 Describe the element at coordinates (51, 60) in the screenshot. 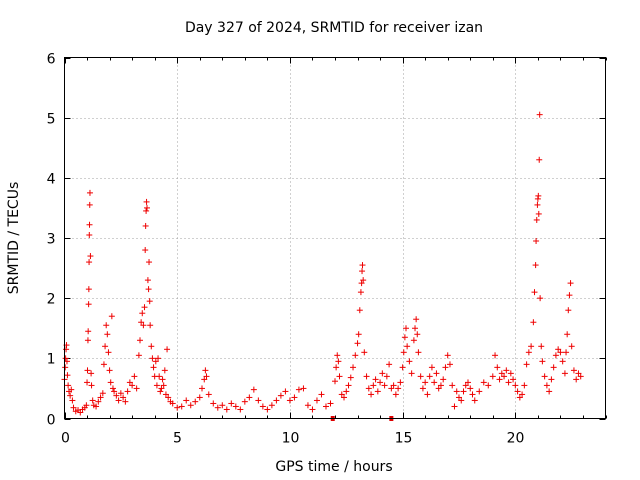

I see `y-tick-label: 6` at that location.